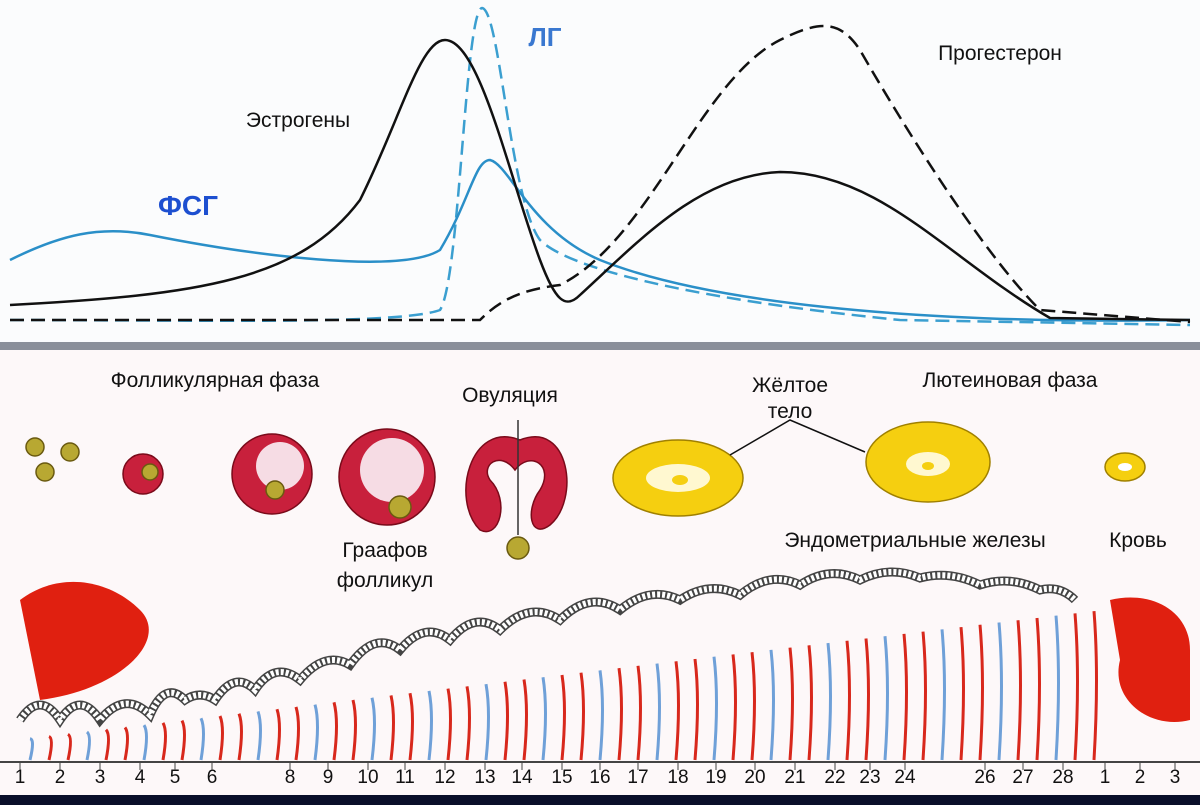 The height and width of the screenshot is (805, 1200). What do you see at coordinates (545, 37) in the screenshot?
I see `lh-label: ЛГ` at bounding box center [545, 37].